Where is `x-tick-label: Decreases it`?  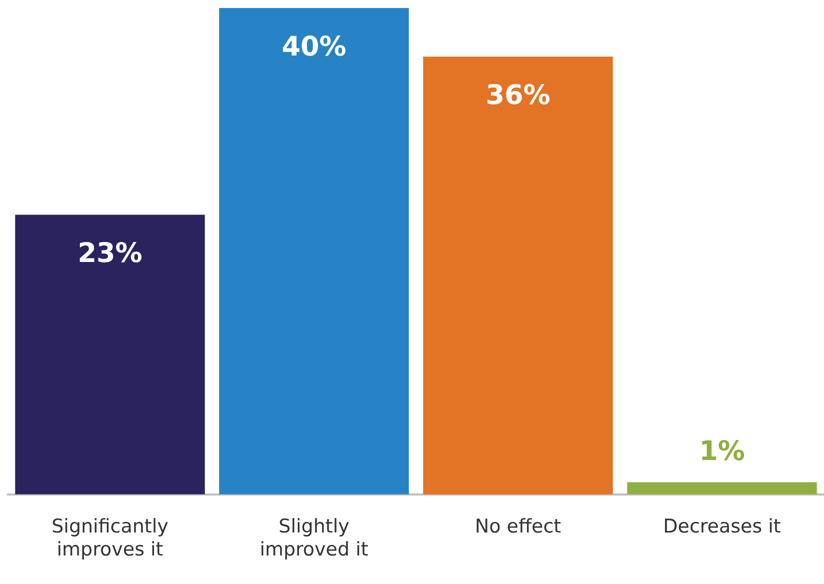
x-tick-label: Decreases it is located at coordinates (722, 527).